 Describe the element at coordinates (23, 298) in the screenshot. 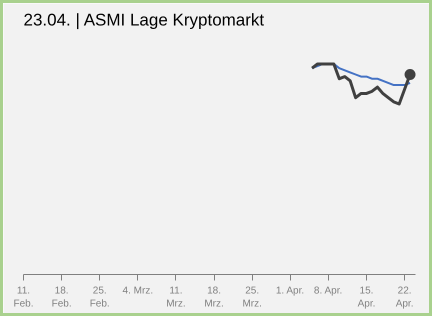

I see `x-tick-label: 11. Feb.` at that location.